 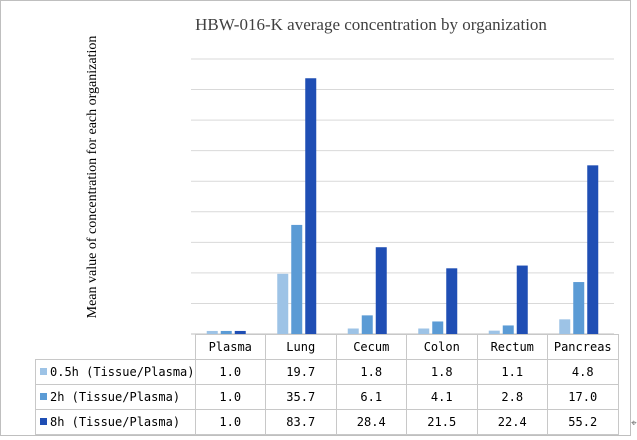 I want to click on series-name: 8h (Tissue/Plasma), so click(x=115, y=422).